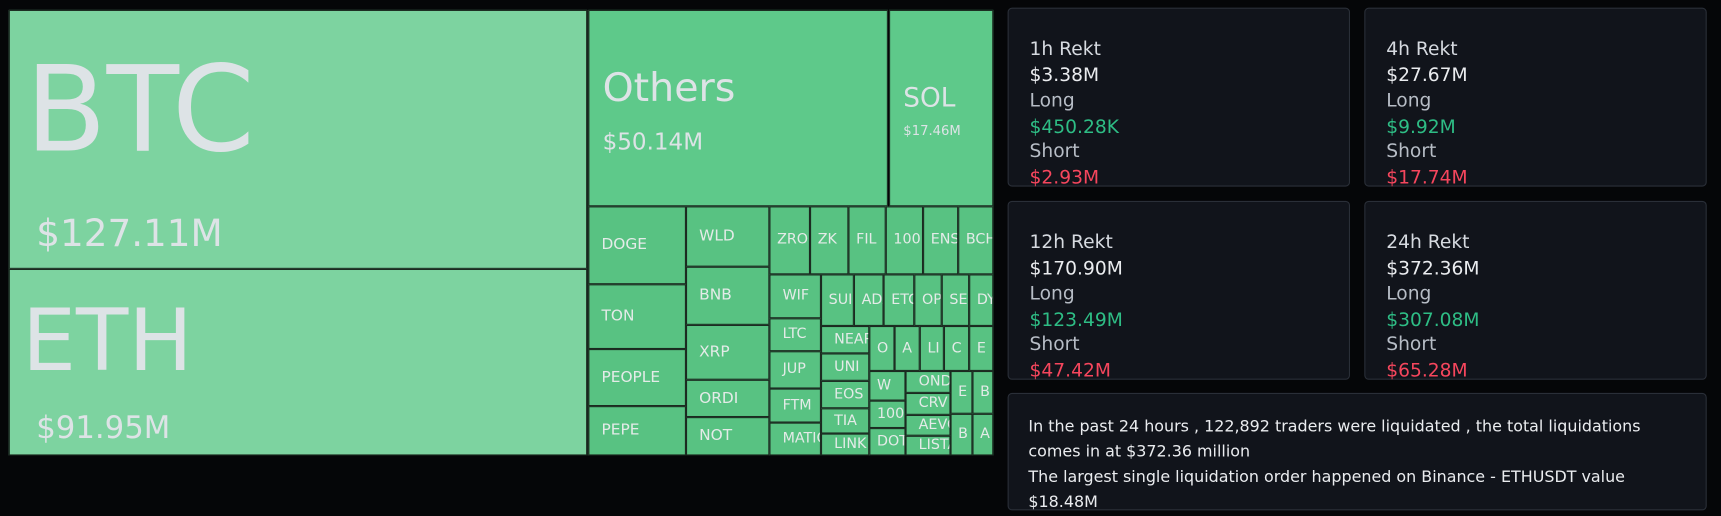 This screenshot has width=1721, height=516. I want to click on tile-label: DOT, so click(891, 441).